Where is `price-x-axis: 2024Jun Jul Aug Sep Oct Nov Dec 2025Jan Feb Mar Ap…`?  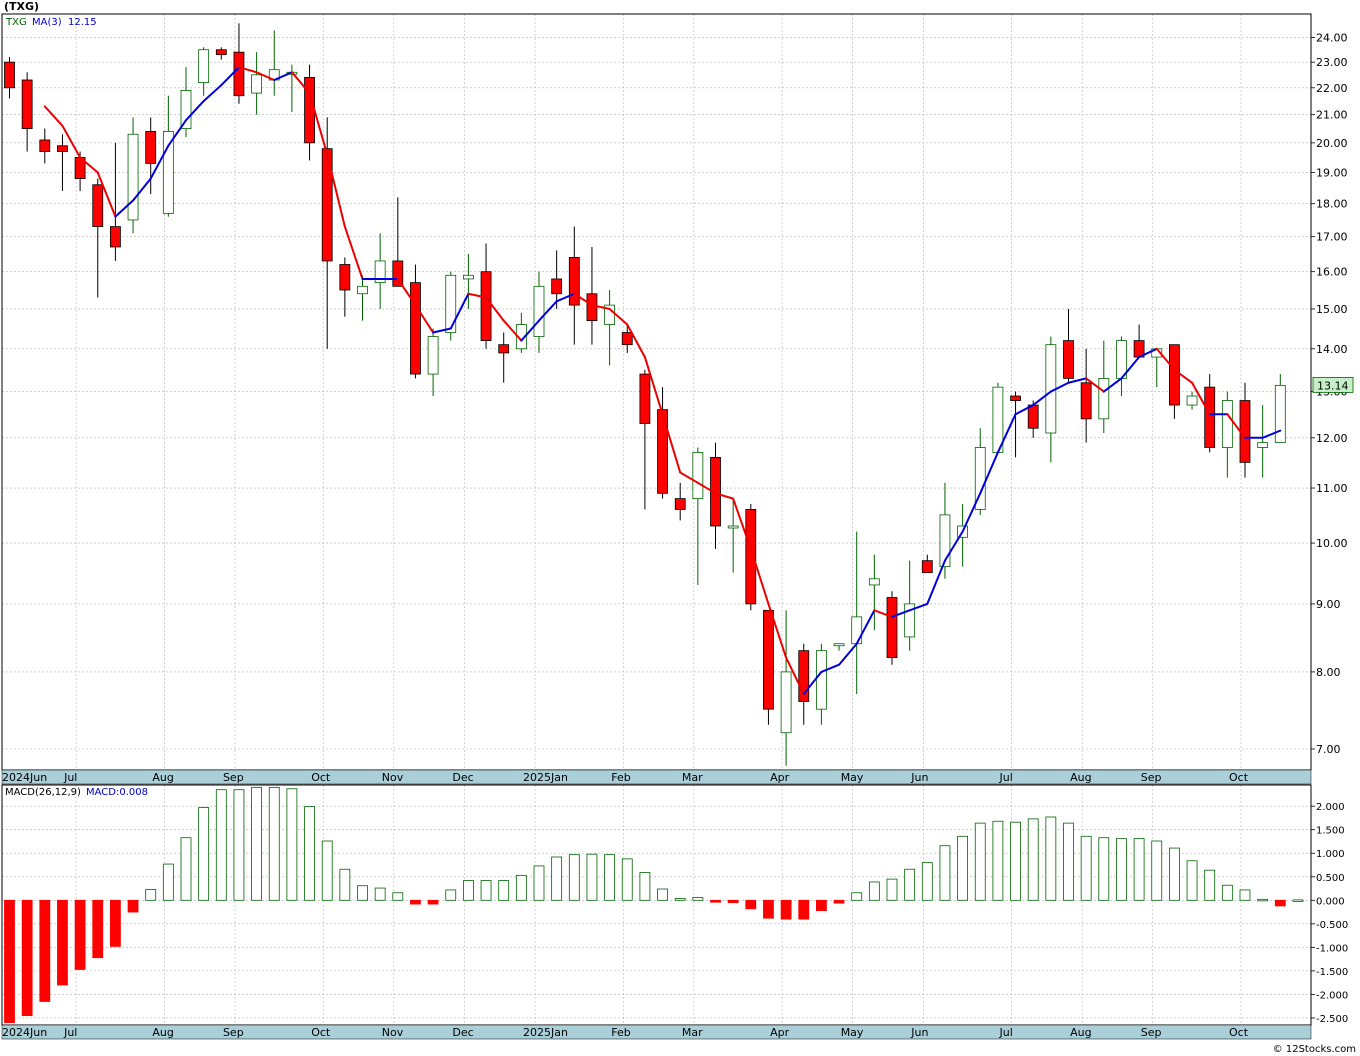
price-x-axis: 2024Jun Jul Aug Sep Oct Nov Dec 2025Jan Feb Mar Ap… is located at coordinates (625, 777).